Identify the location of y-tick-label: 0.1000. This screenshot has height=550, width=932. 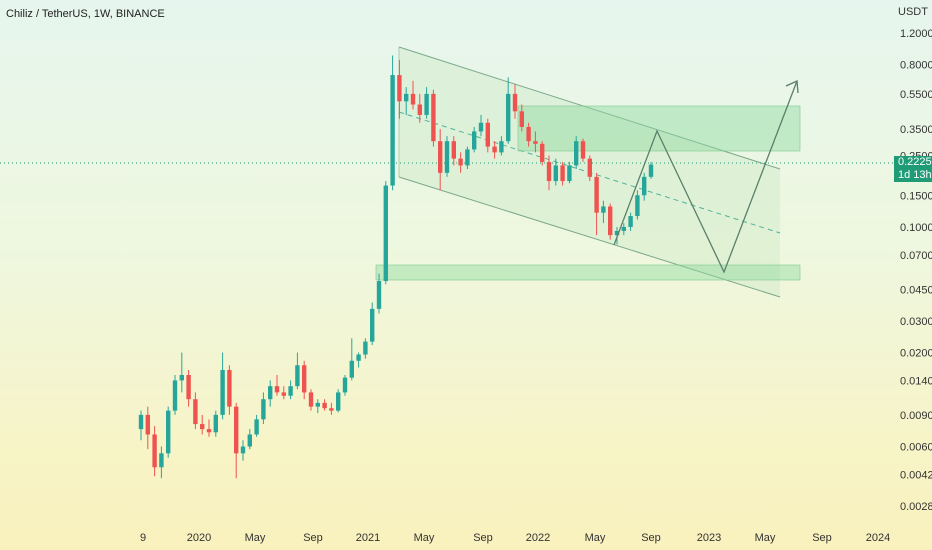
(916, 228).